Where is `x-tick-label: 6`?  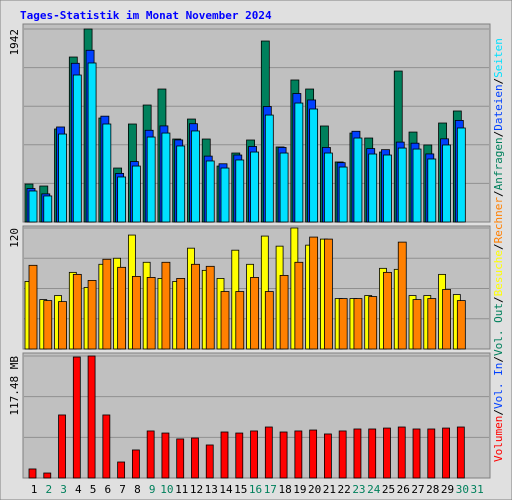 x-tick-label: 6 is located at coordinates (108, 489).